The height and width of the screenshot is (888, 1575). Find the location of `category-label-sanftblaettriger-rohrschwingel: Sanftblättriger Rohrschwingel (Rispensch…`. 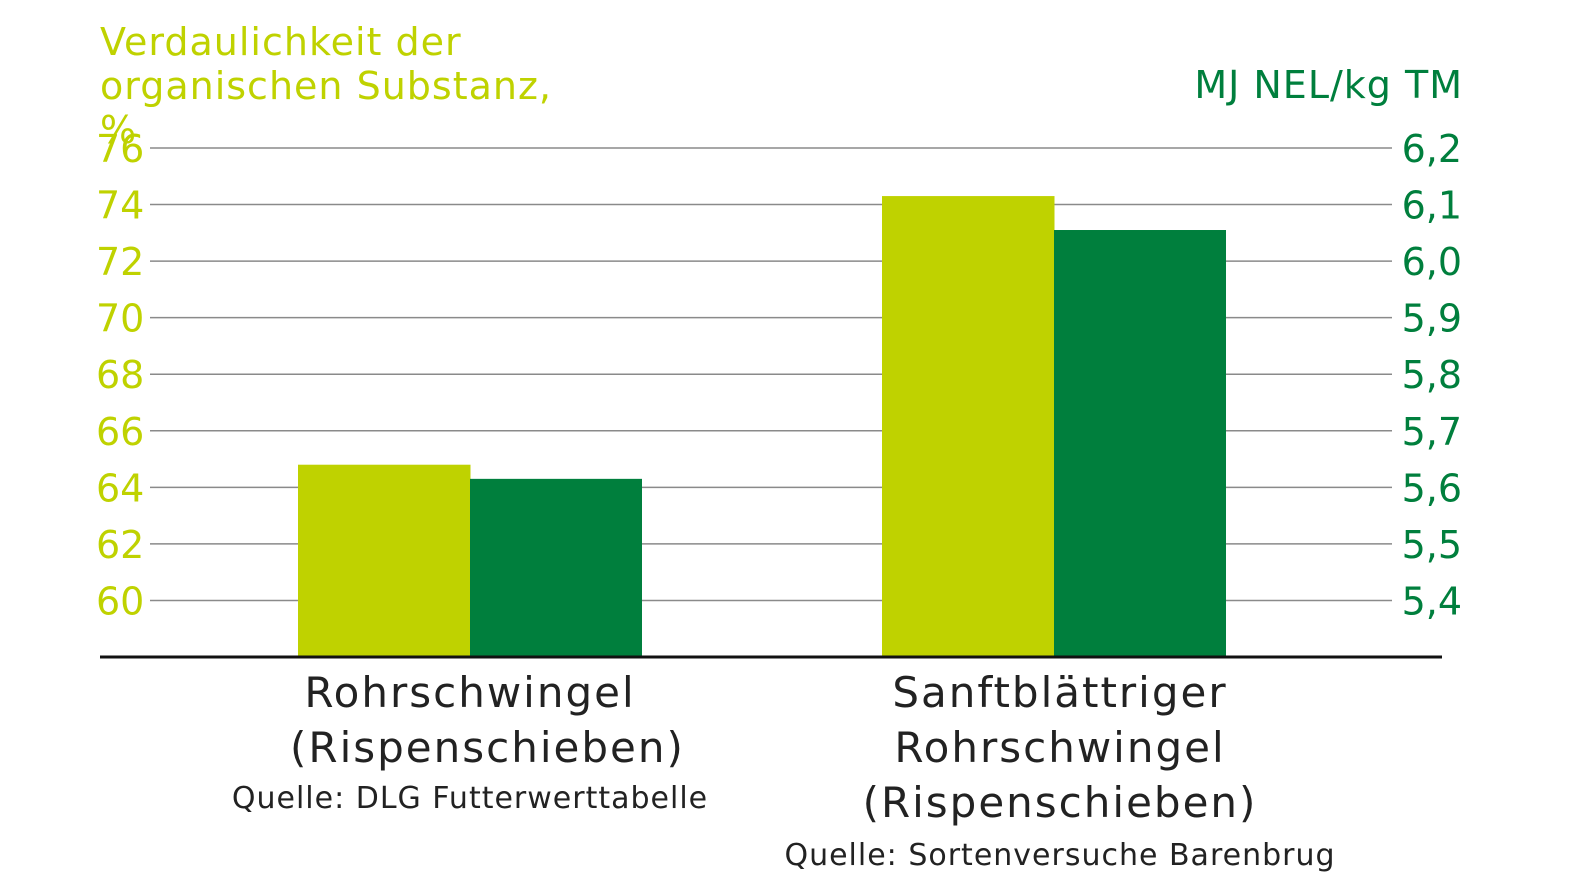

category-label-sanftblaettriger-rohrschwingel: Sanftblättriger Rohrschwingel (Rispensch… is located at coordinates (1060, 770).